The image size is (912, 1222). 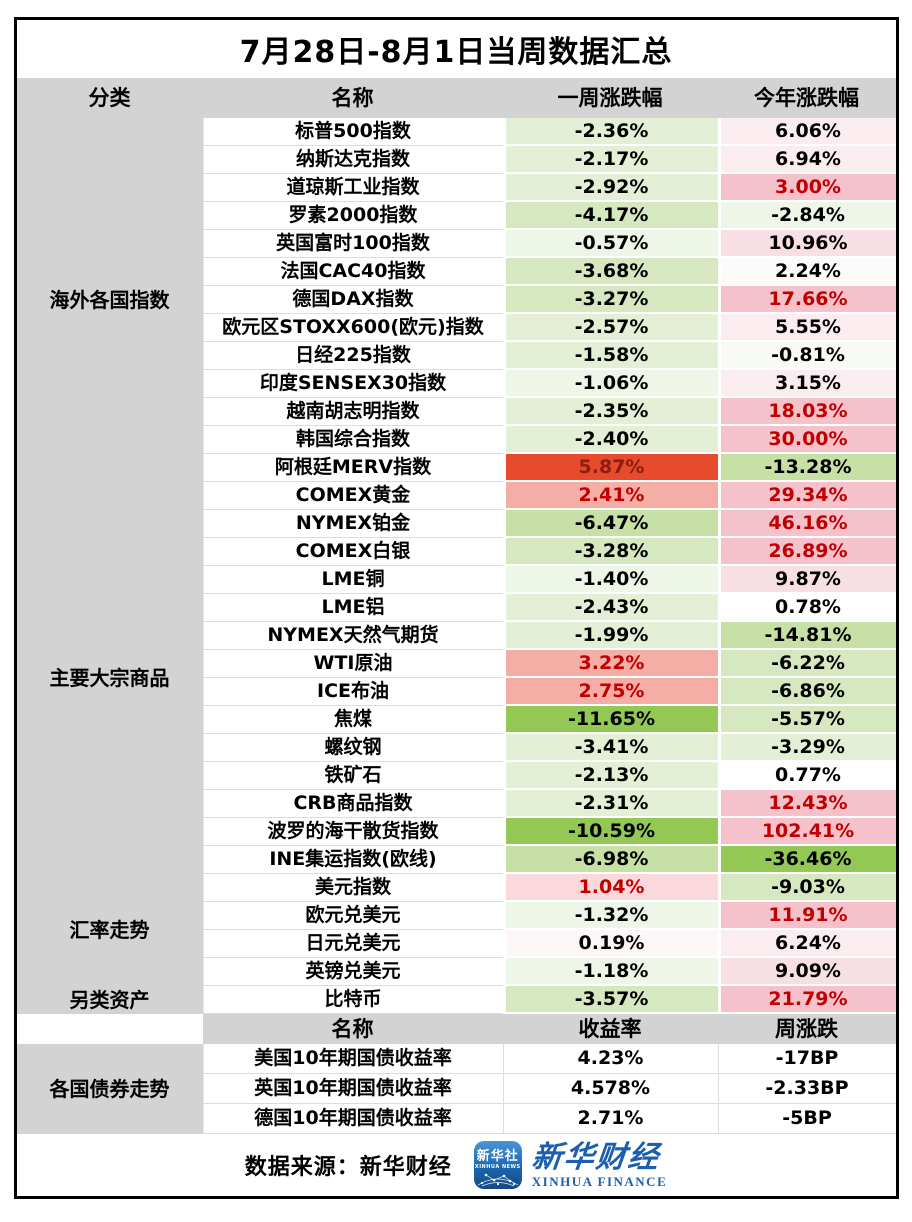 I want to click on week-change-cell: -2.17%, so click(x=610, y=160).